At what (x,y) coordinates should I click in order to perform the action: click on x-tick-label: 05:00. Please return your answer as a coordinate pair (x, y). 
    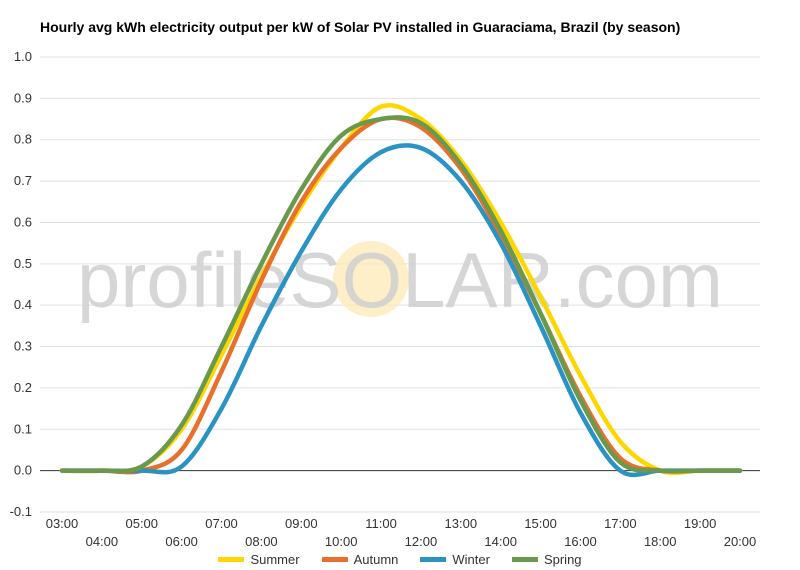
    Looking at the image, I should click on (141, 523).